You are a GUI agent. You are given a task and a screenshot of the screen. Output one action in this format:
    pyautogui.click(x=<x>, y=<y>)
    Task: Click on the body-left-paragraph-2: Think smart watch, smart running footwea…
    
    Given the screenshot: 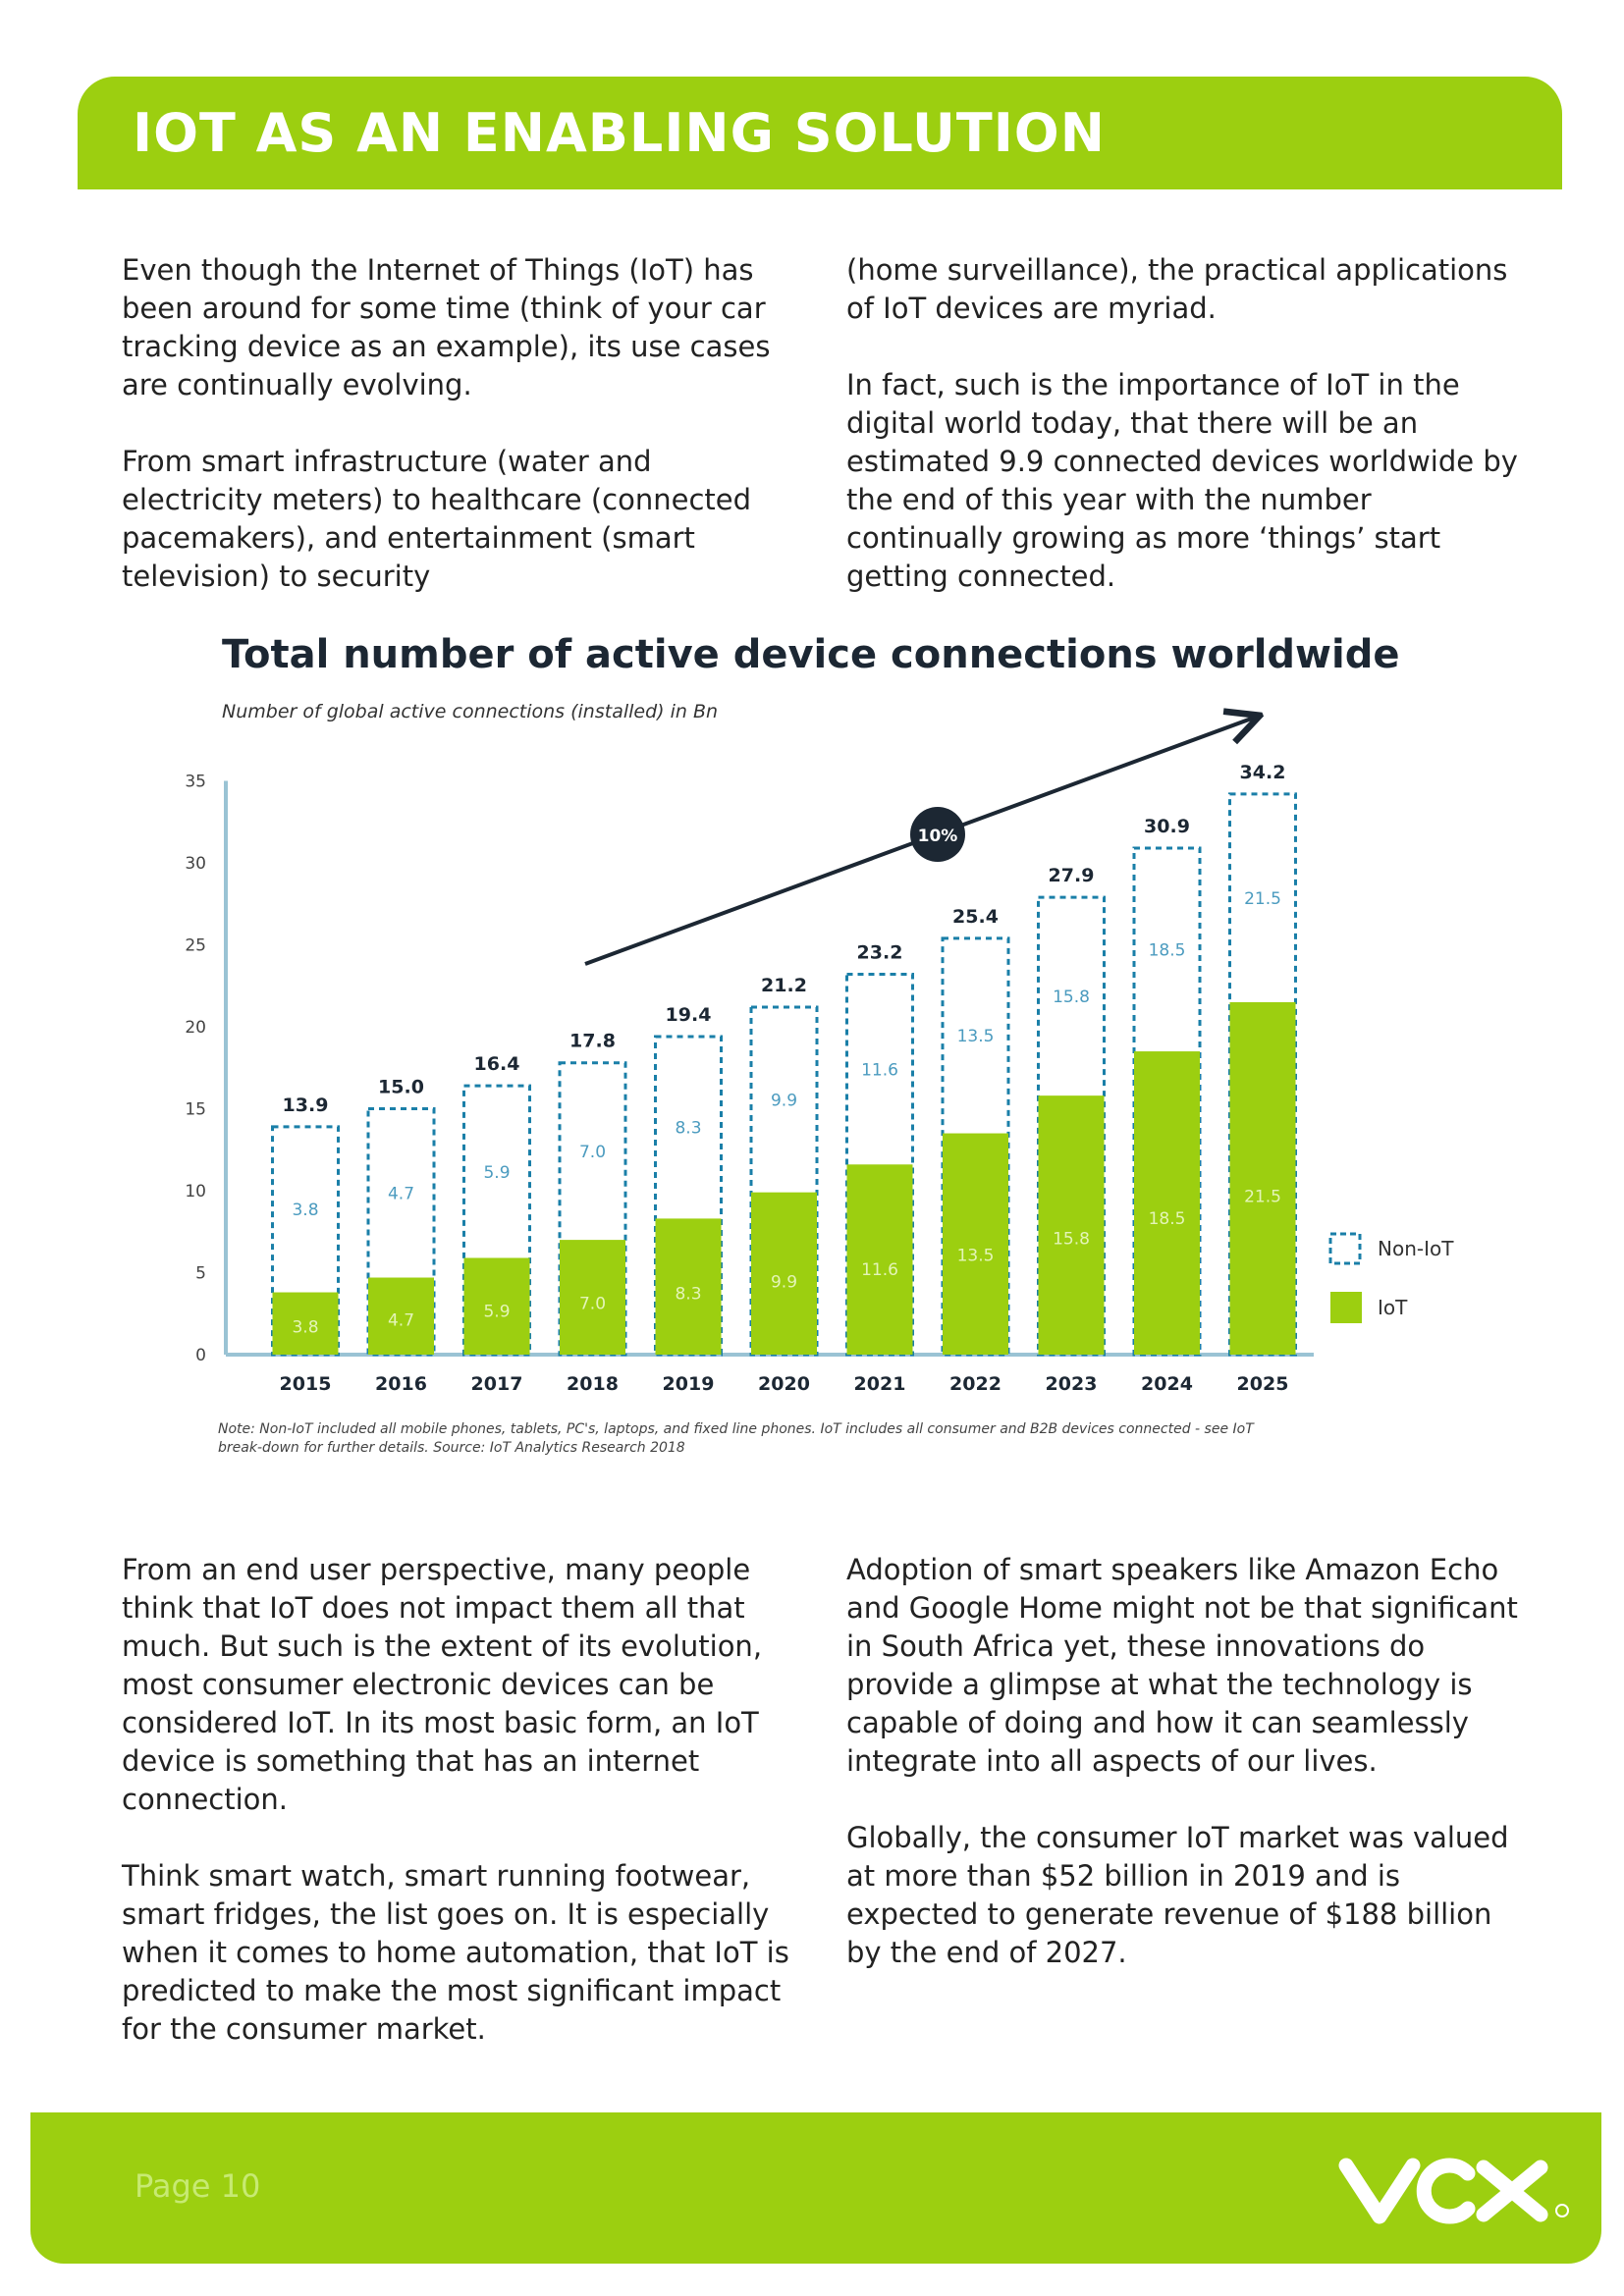 What is the action you would take?
    pyautogui.click(x=455, y=1952)
    